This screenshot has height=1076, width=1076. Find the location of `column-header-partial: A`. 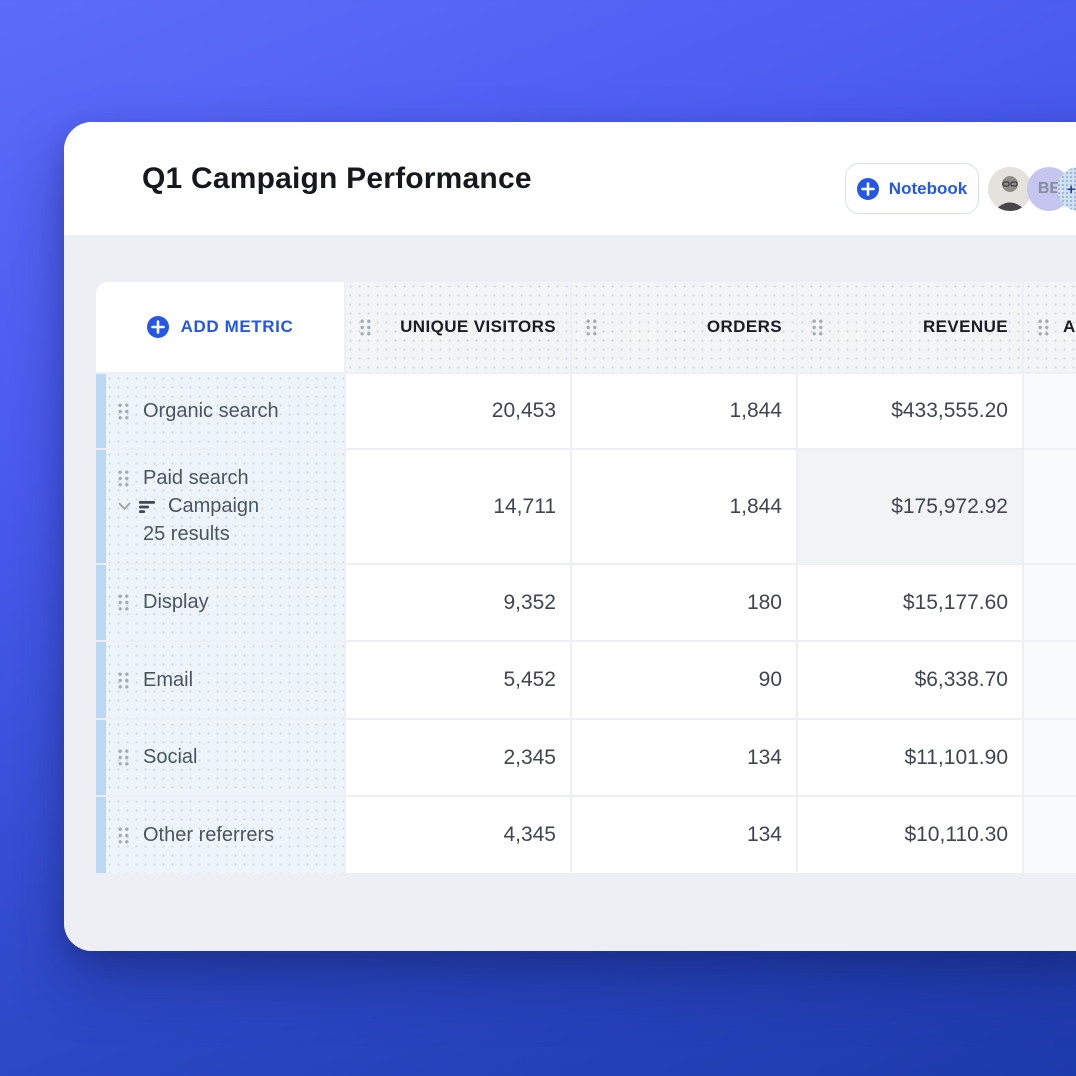

column-header-partial: A is located at coordinates (1050, 327).